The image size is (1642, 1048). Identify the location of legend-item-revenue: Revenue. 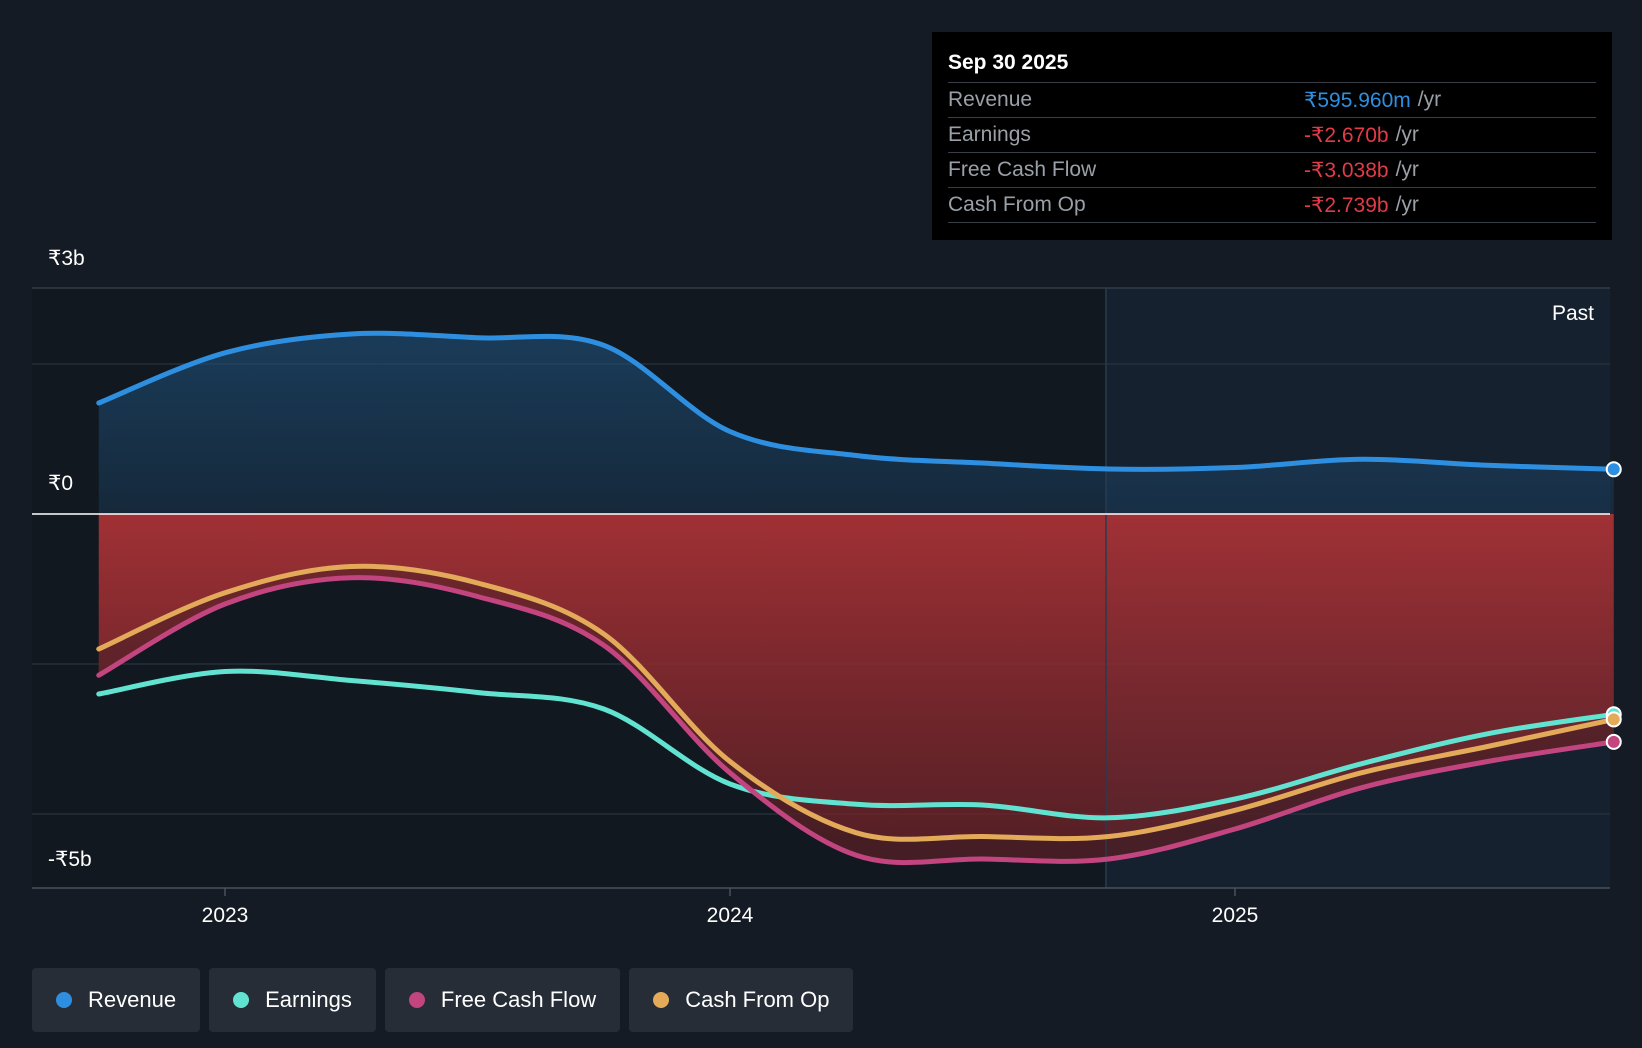
(116, 1000).